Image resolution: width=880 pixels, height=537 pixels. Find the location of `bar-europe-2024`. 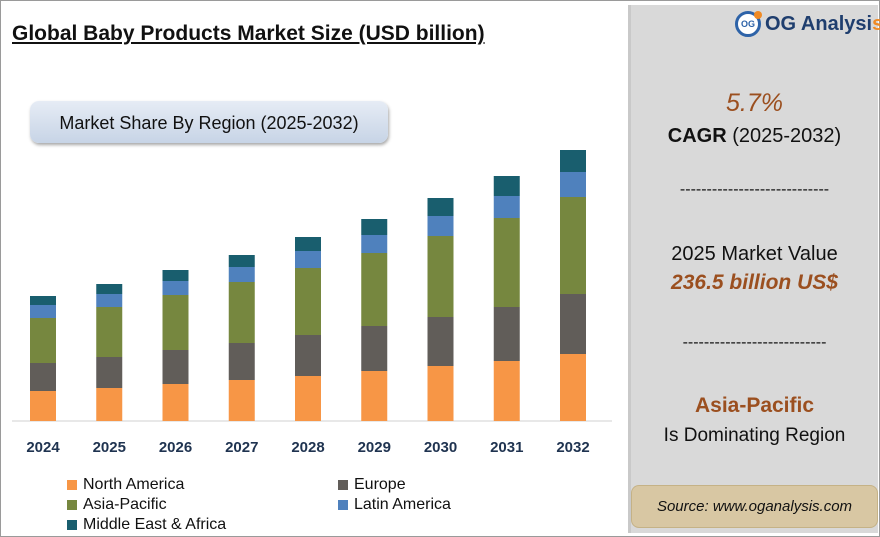

bar-europe-2024 is located at coordinates (43, 377).